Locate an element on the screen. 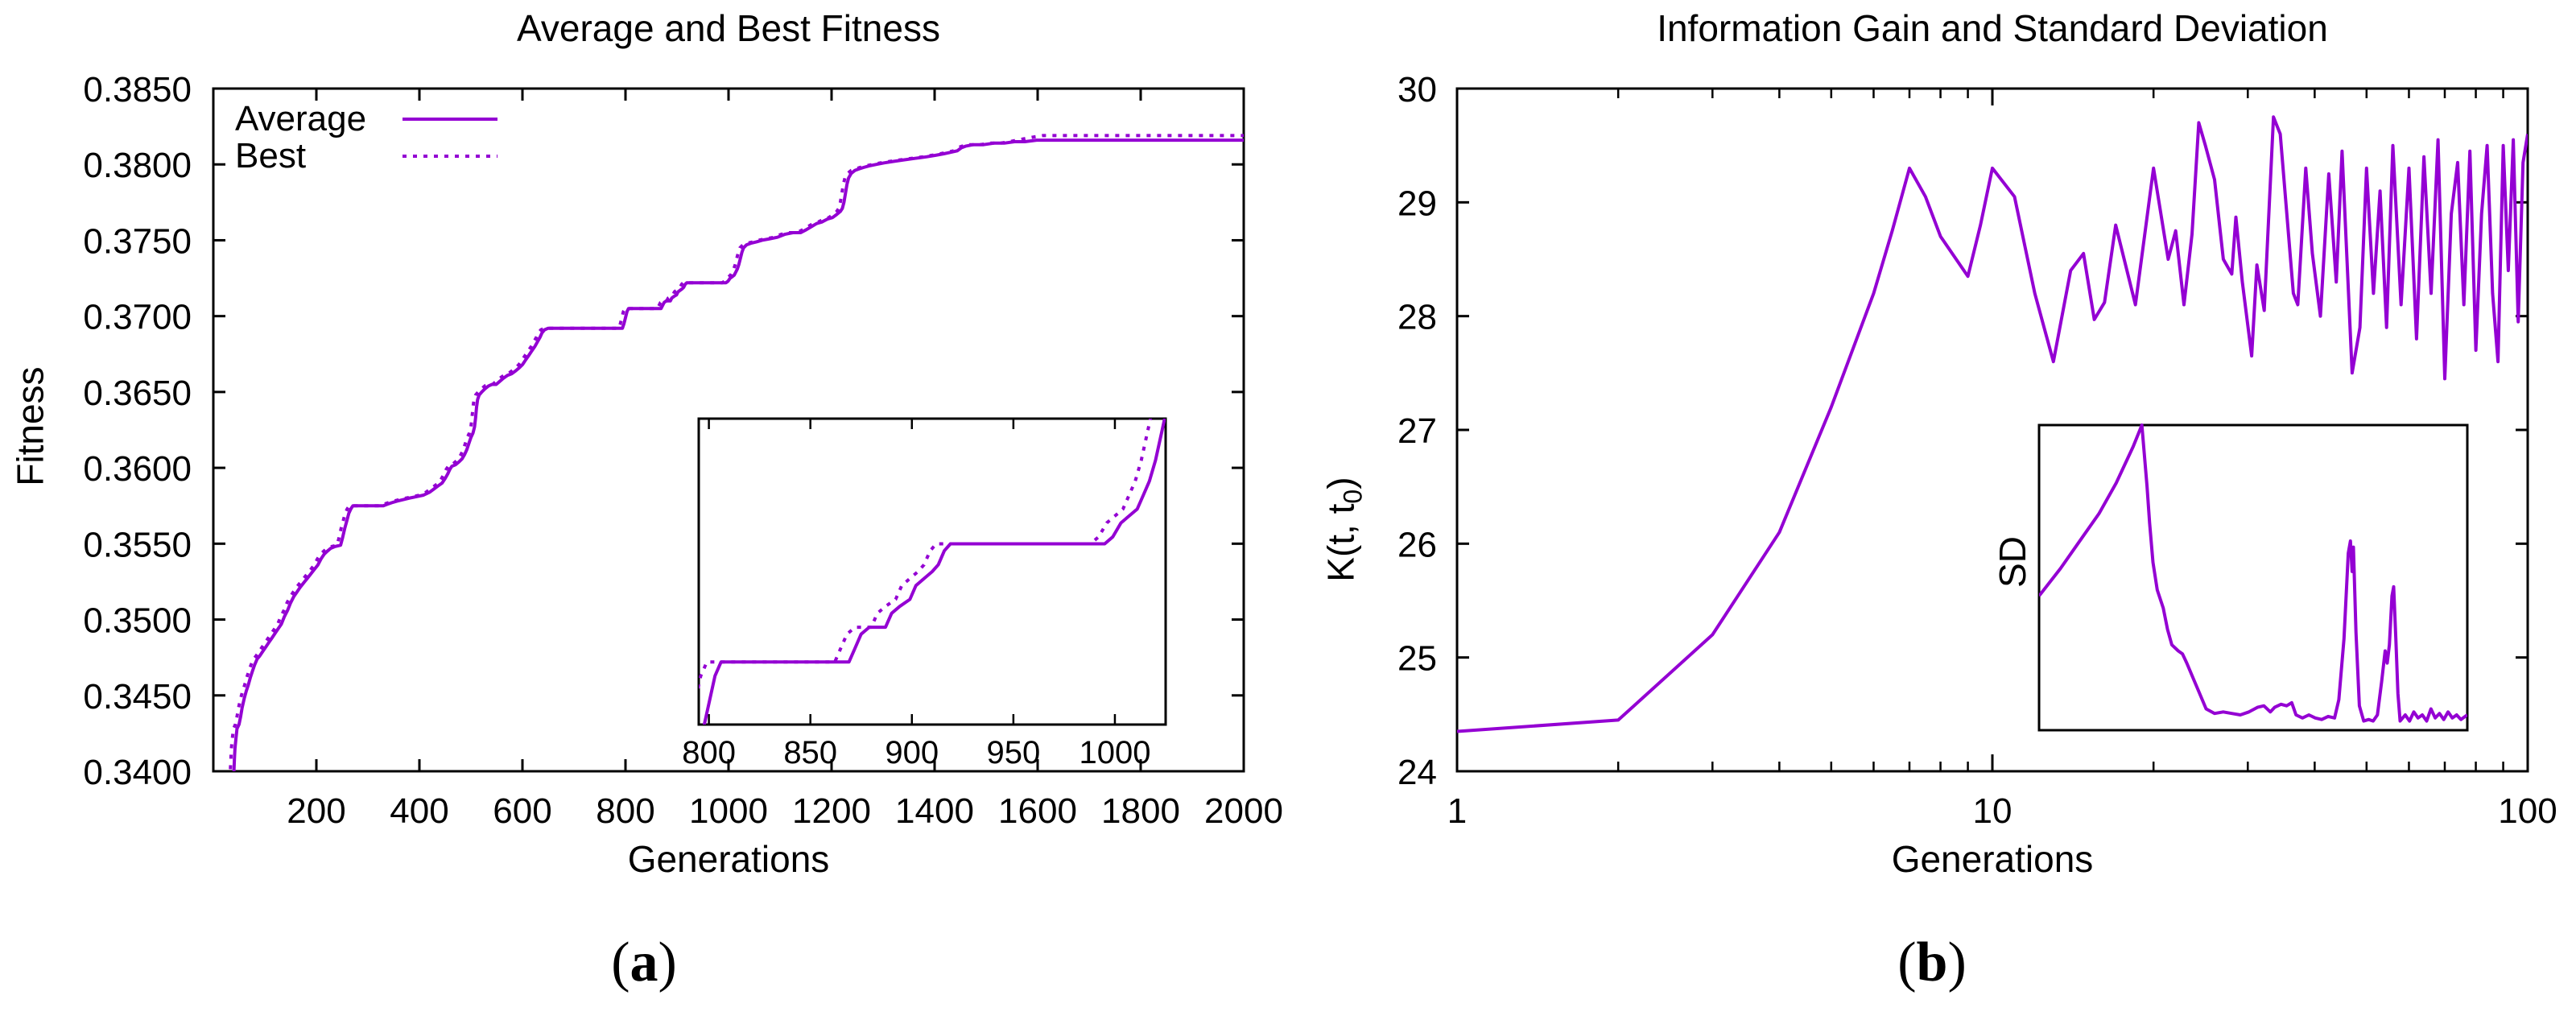  marker-b-close: ) is located at coordinates (1957, 962).